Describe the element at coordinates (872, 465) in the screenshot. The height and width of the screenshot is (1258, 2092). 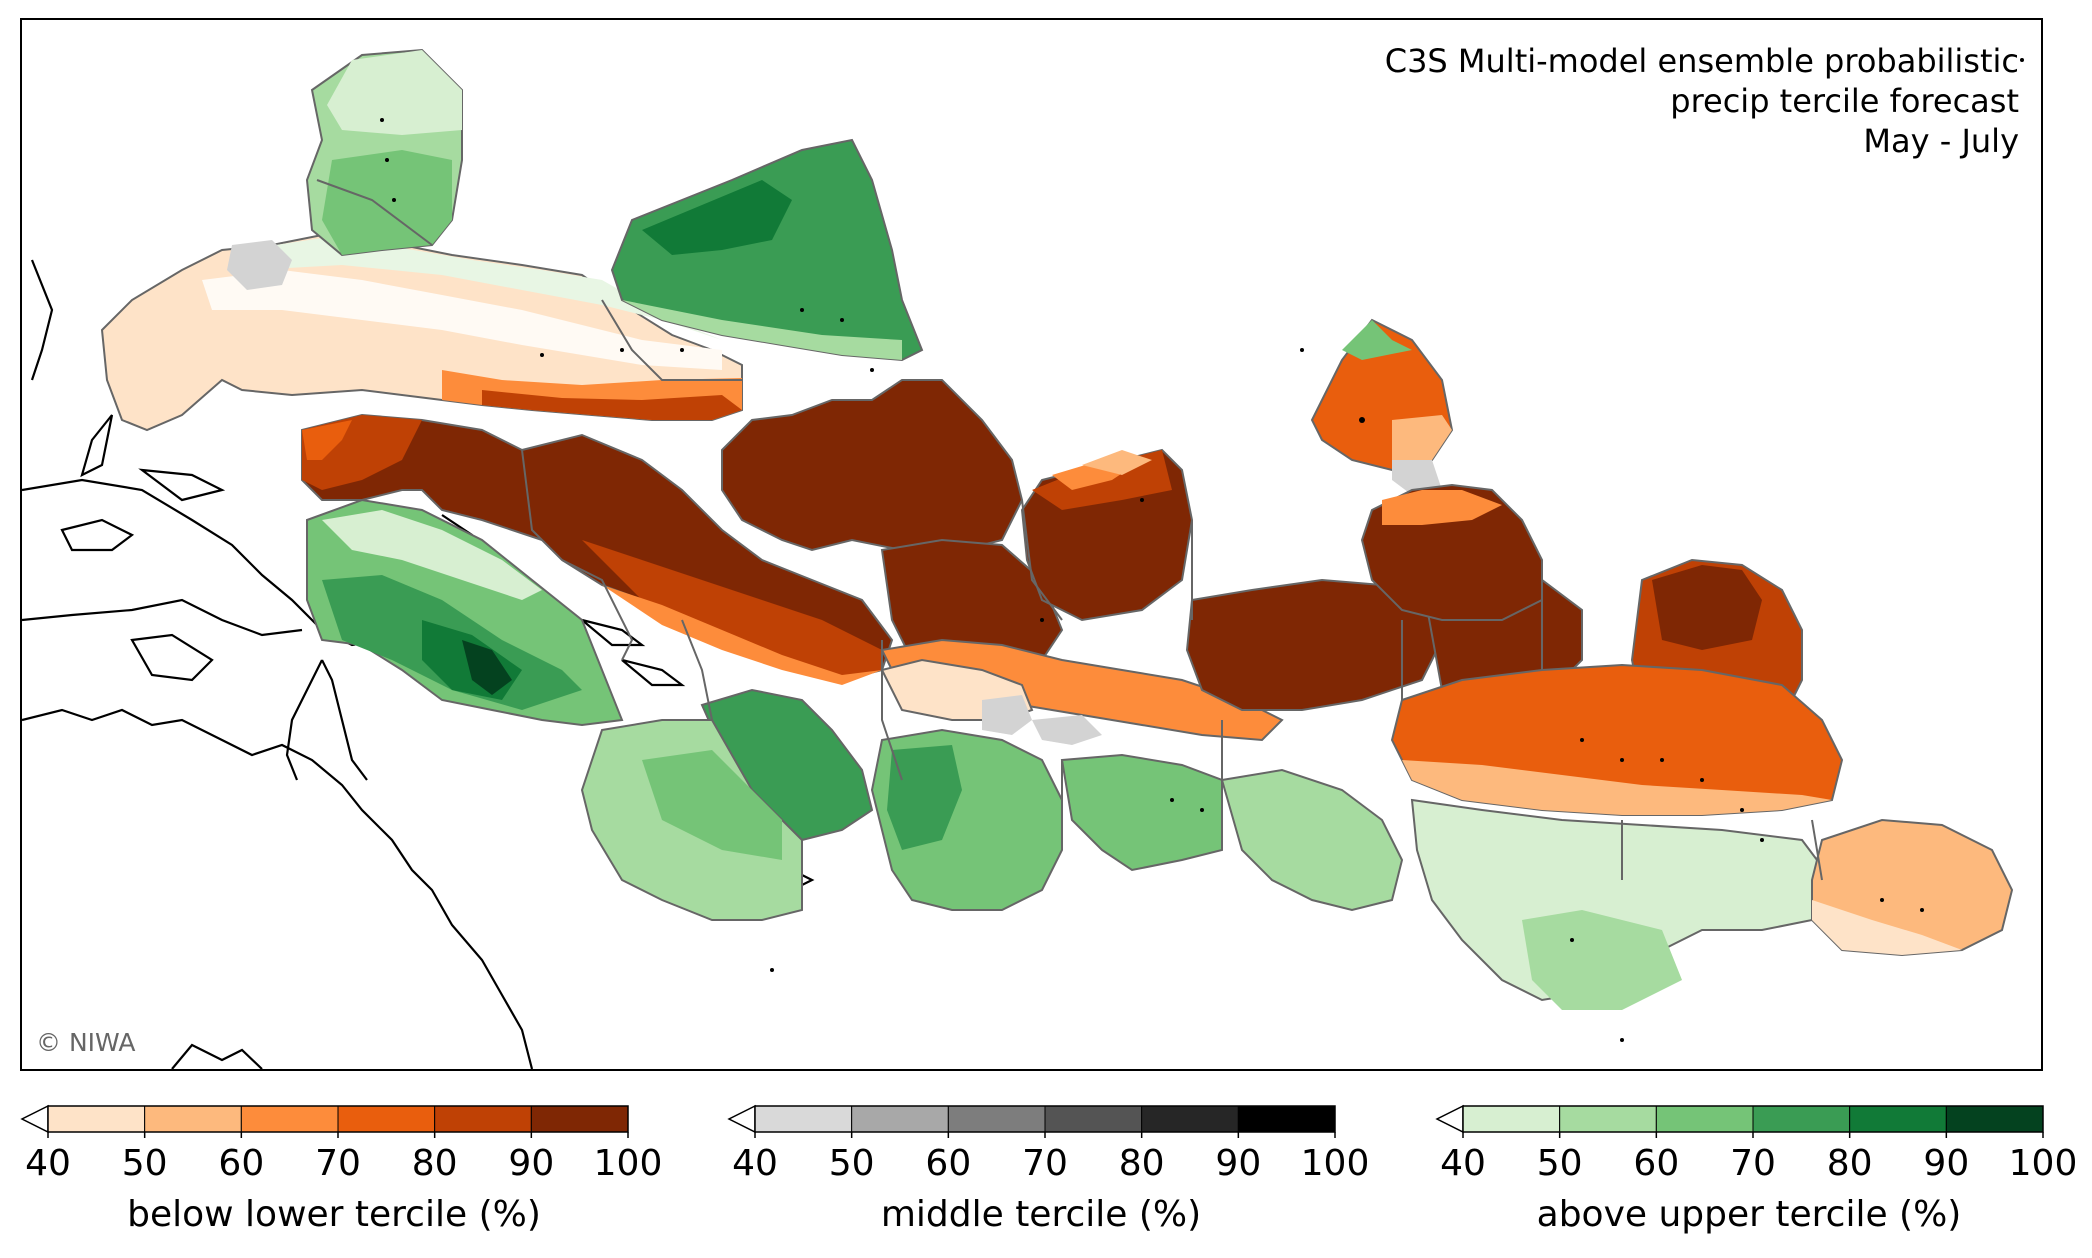
I see `region-nauru` at that location.